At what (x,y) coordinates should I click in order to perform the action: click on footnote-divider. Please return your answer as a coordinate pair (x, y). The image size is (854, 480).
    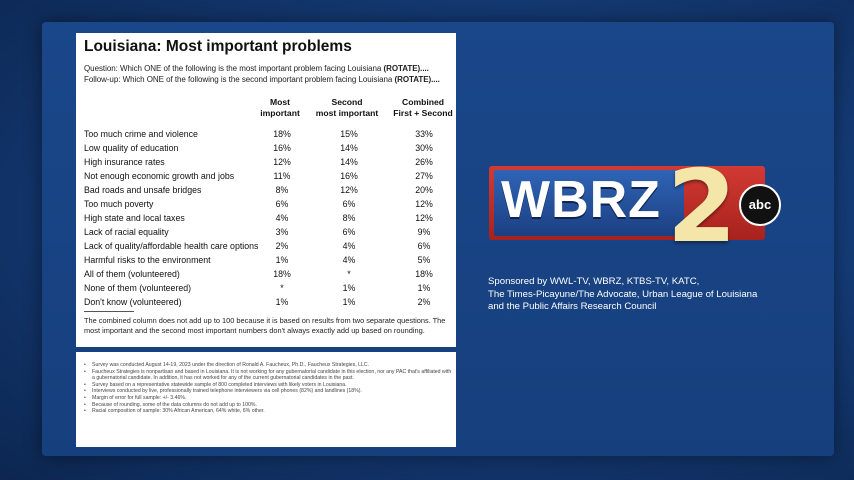
    Looking at the image, I should click on (109, 311).